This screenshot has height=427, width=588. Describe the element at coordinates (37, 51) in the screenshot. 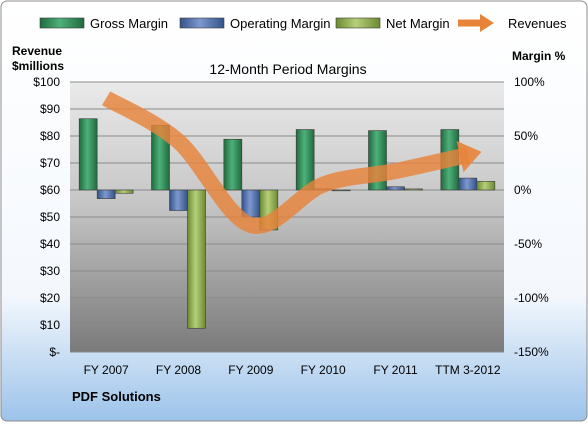

I see `left-axis-title-line1: Revenue` at that location.